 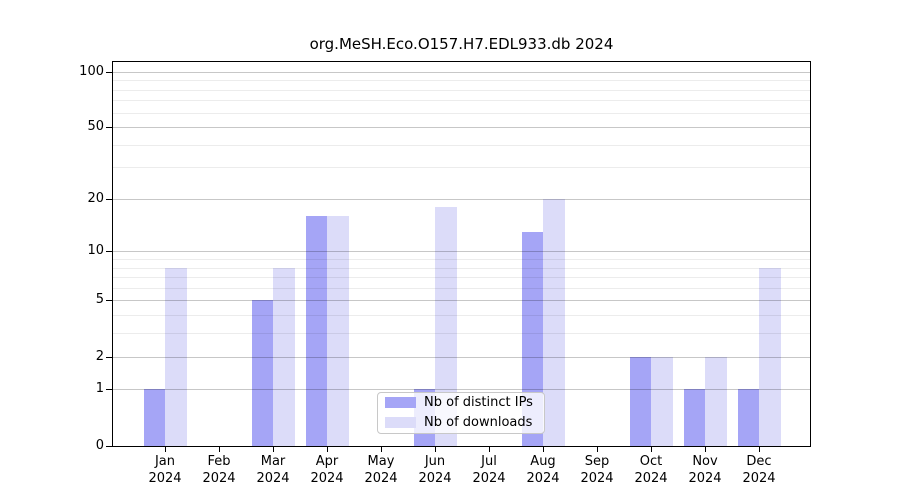 I want to click on x-tick-label-may: May 2024, so click(x=381, y=469).